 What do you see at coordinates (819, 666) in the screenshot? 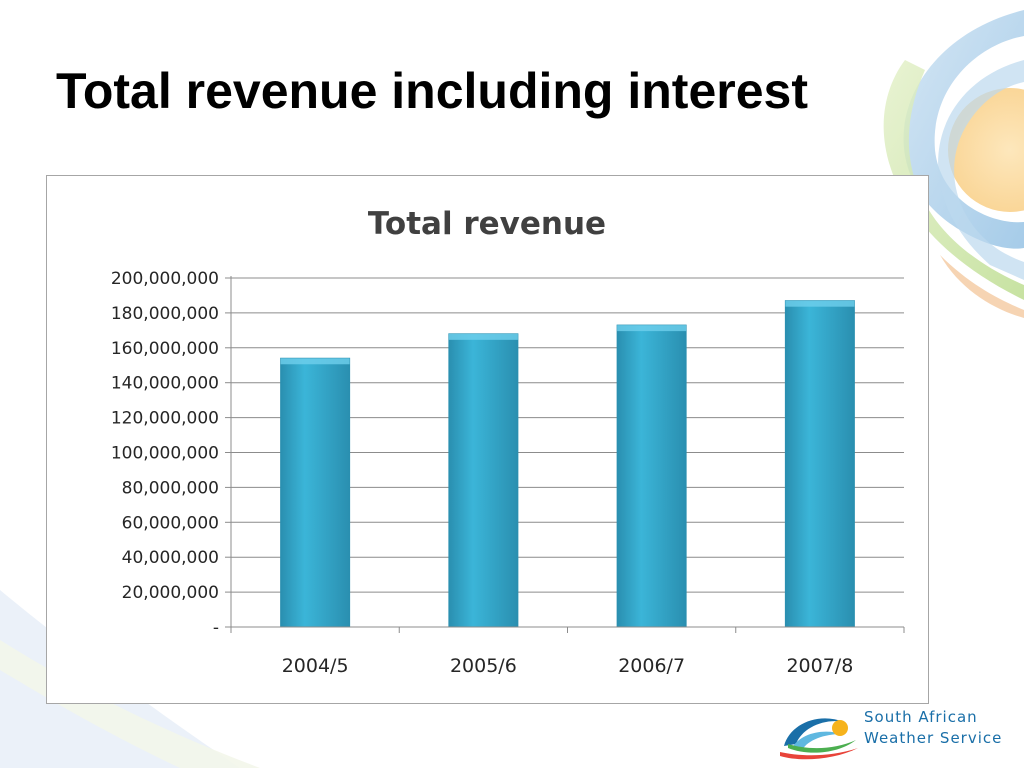
I see `x-tick-label: 2007/8` at bounding box center [819, 666].